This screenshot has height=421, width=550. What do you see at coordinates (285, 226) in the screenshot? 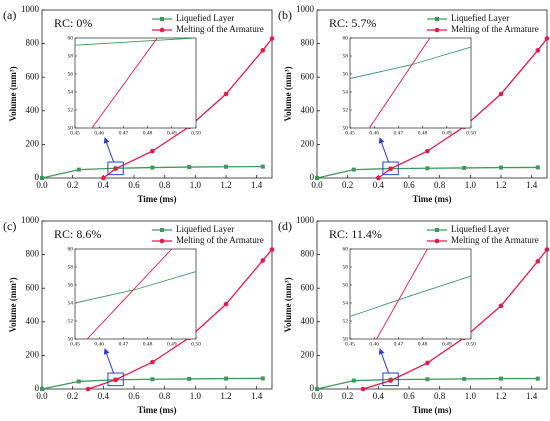
I see `panel-label: (d)` at bounding box center [285, 226].